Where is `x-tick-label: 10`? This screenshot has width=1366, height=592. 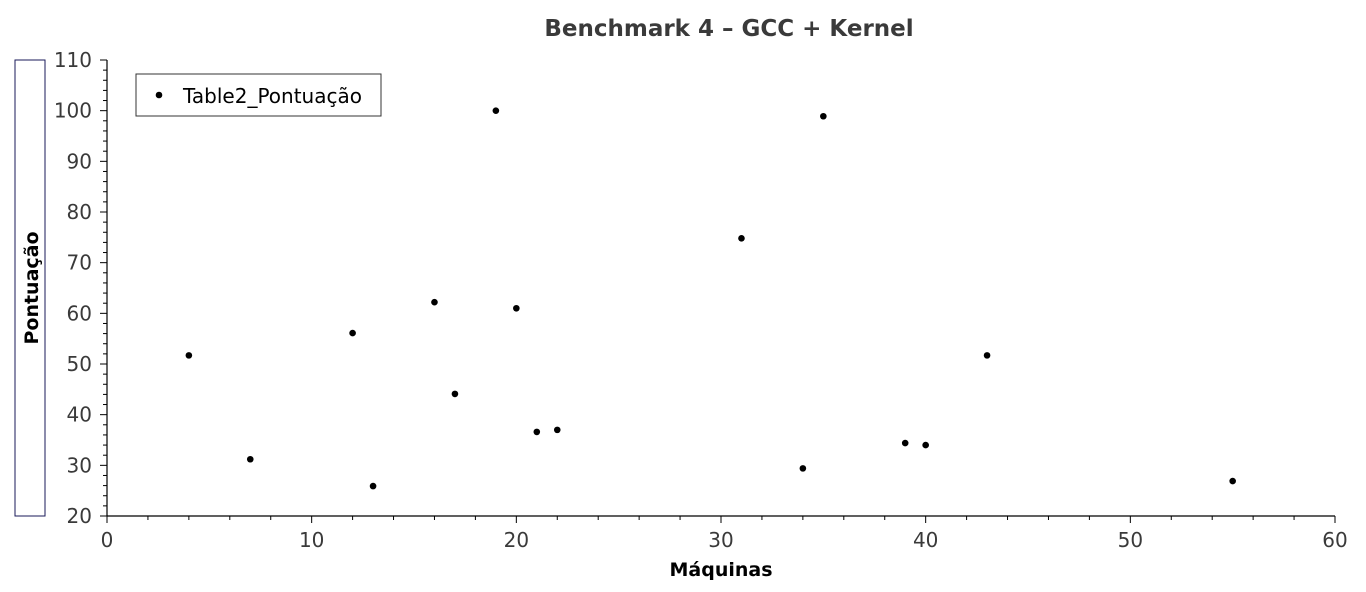 x-tick-label: 10 is located at coordinates (311, 540).